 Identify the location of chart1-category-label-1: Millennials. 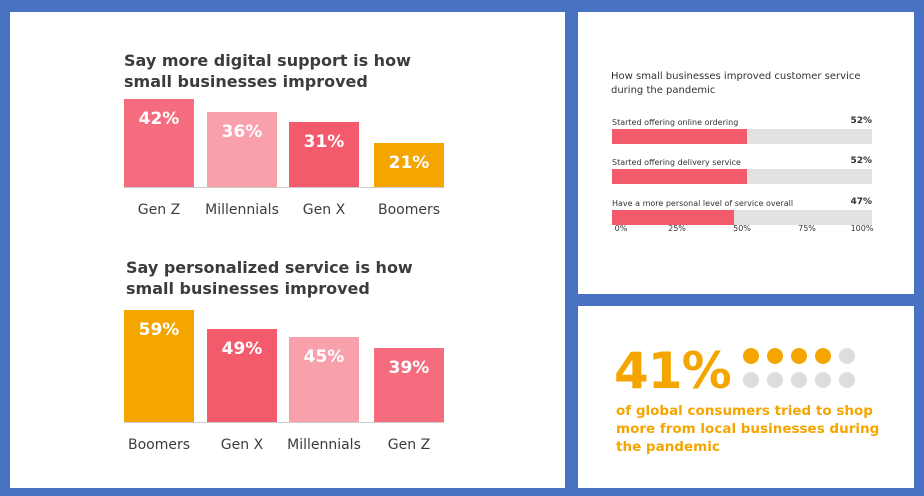
(242, 210).